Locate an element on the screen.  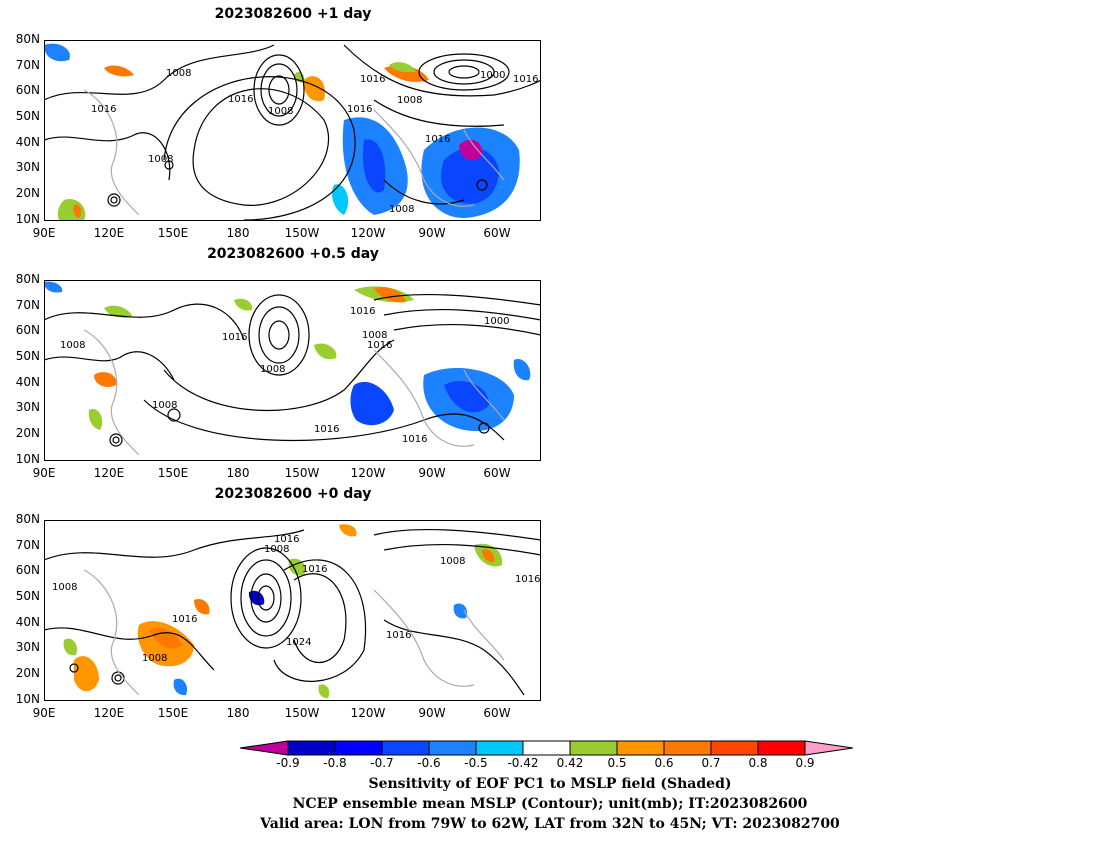
colorbar-tick-label: 0.42 is located at coordinates (570, 763).